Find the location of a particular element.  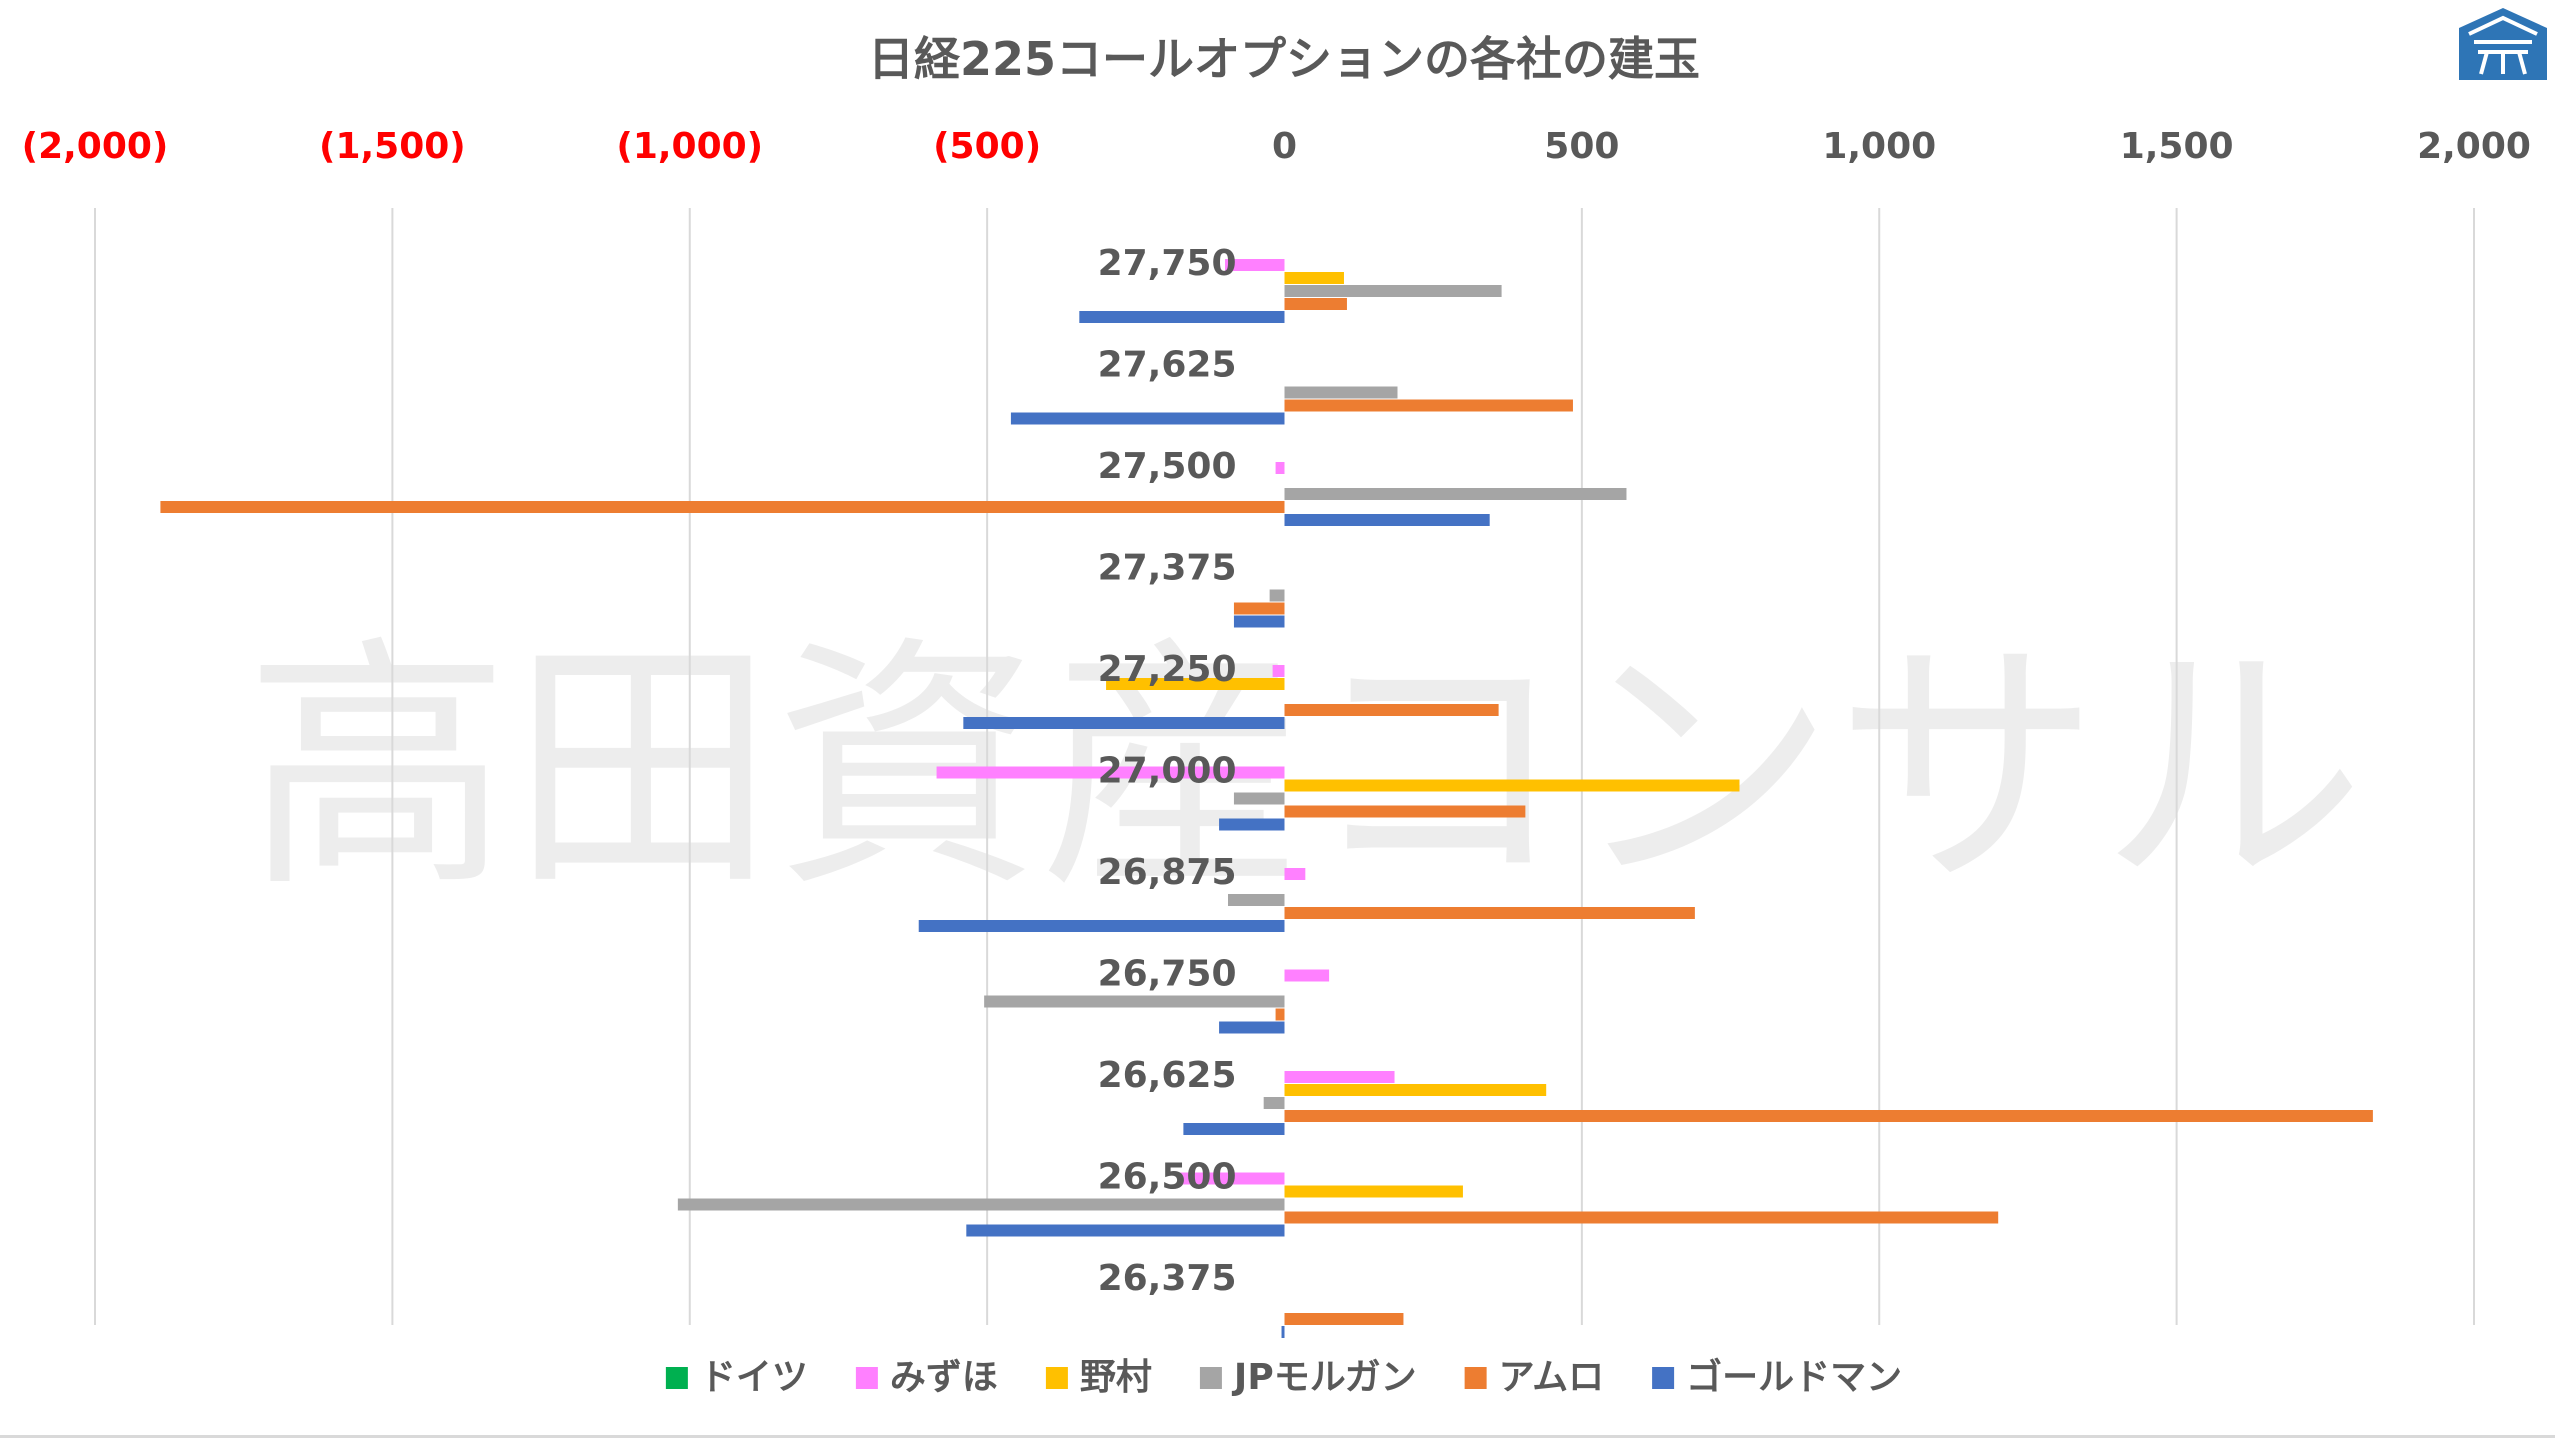

legend-label: 野村 is located at coordinates (1116, 1377).